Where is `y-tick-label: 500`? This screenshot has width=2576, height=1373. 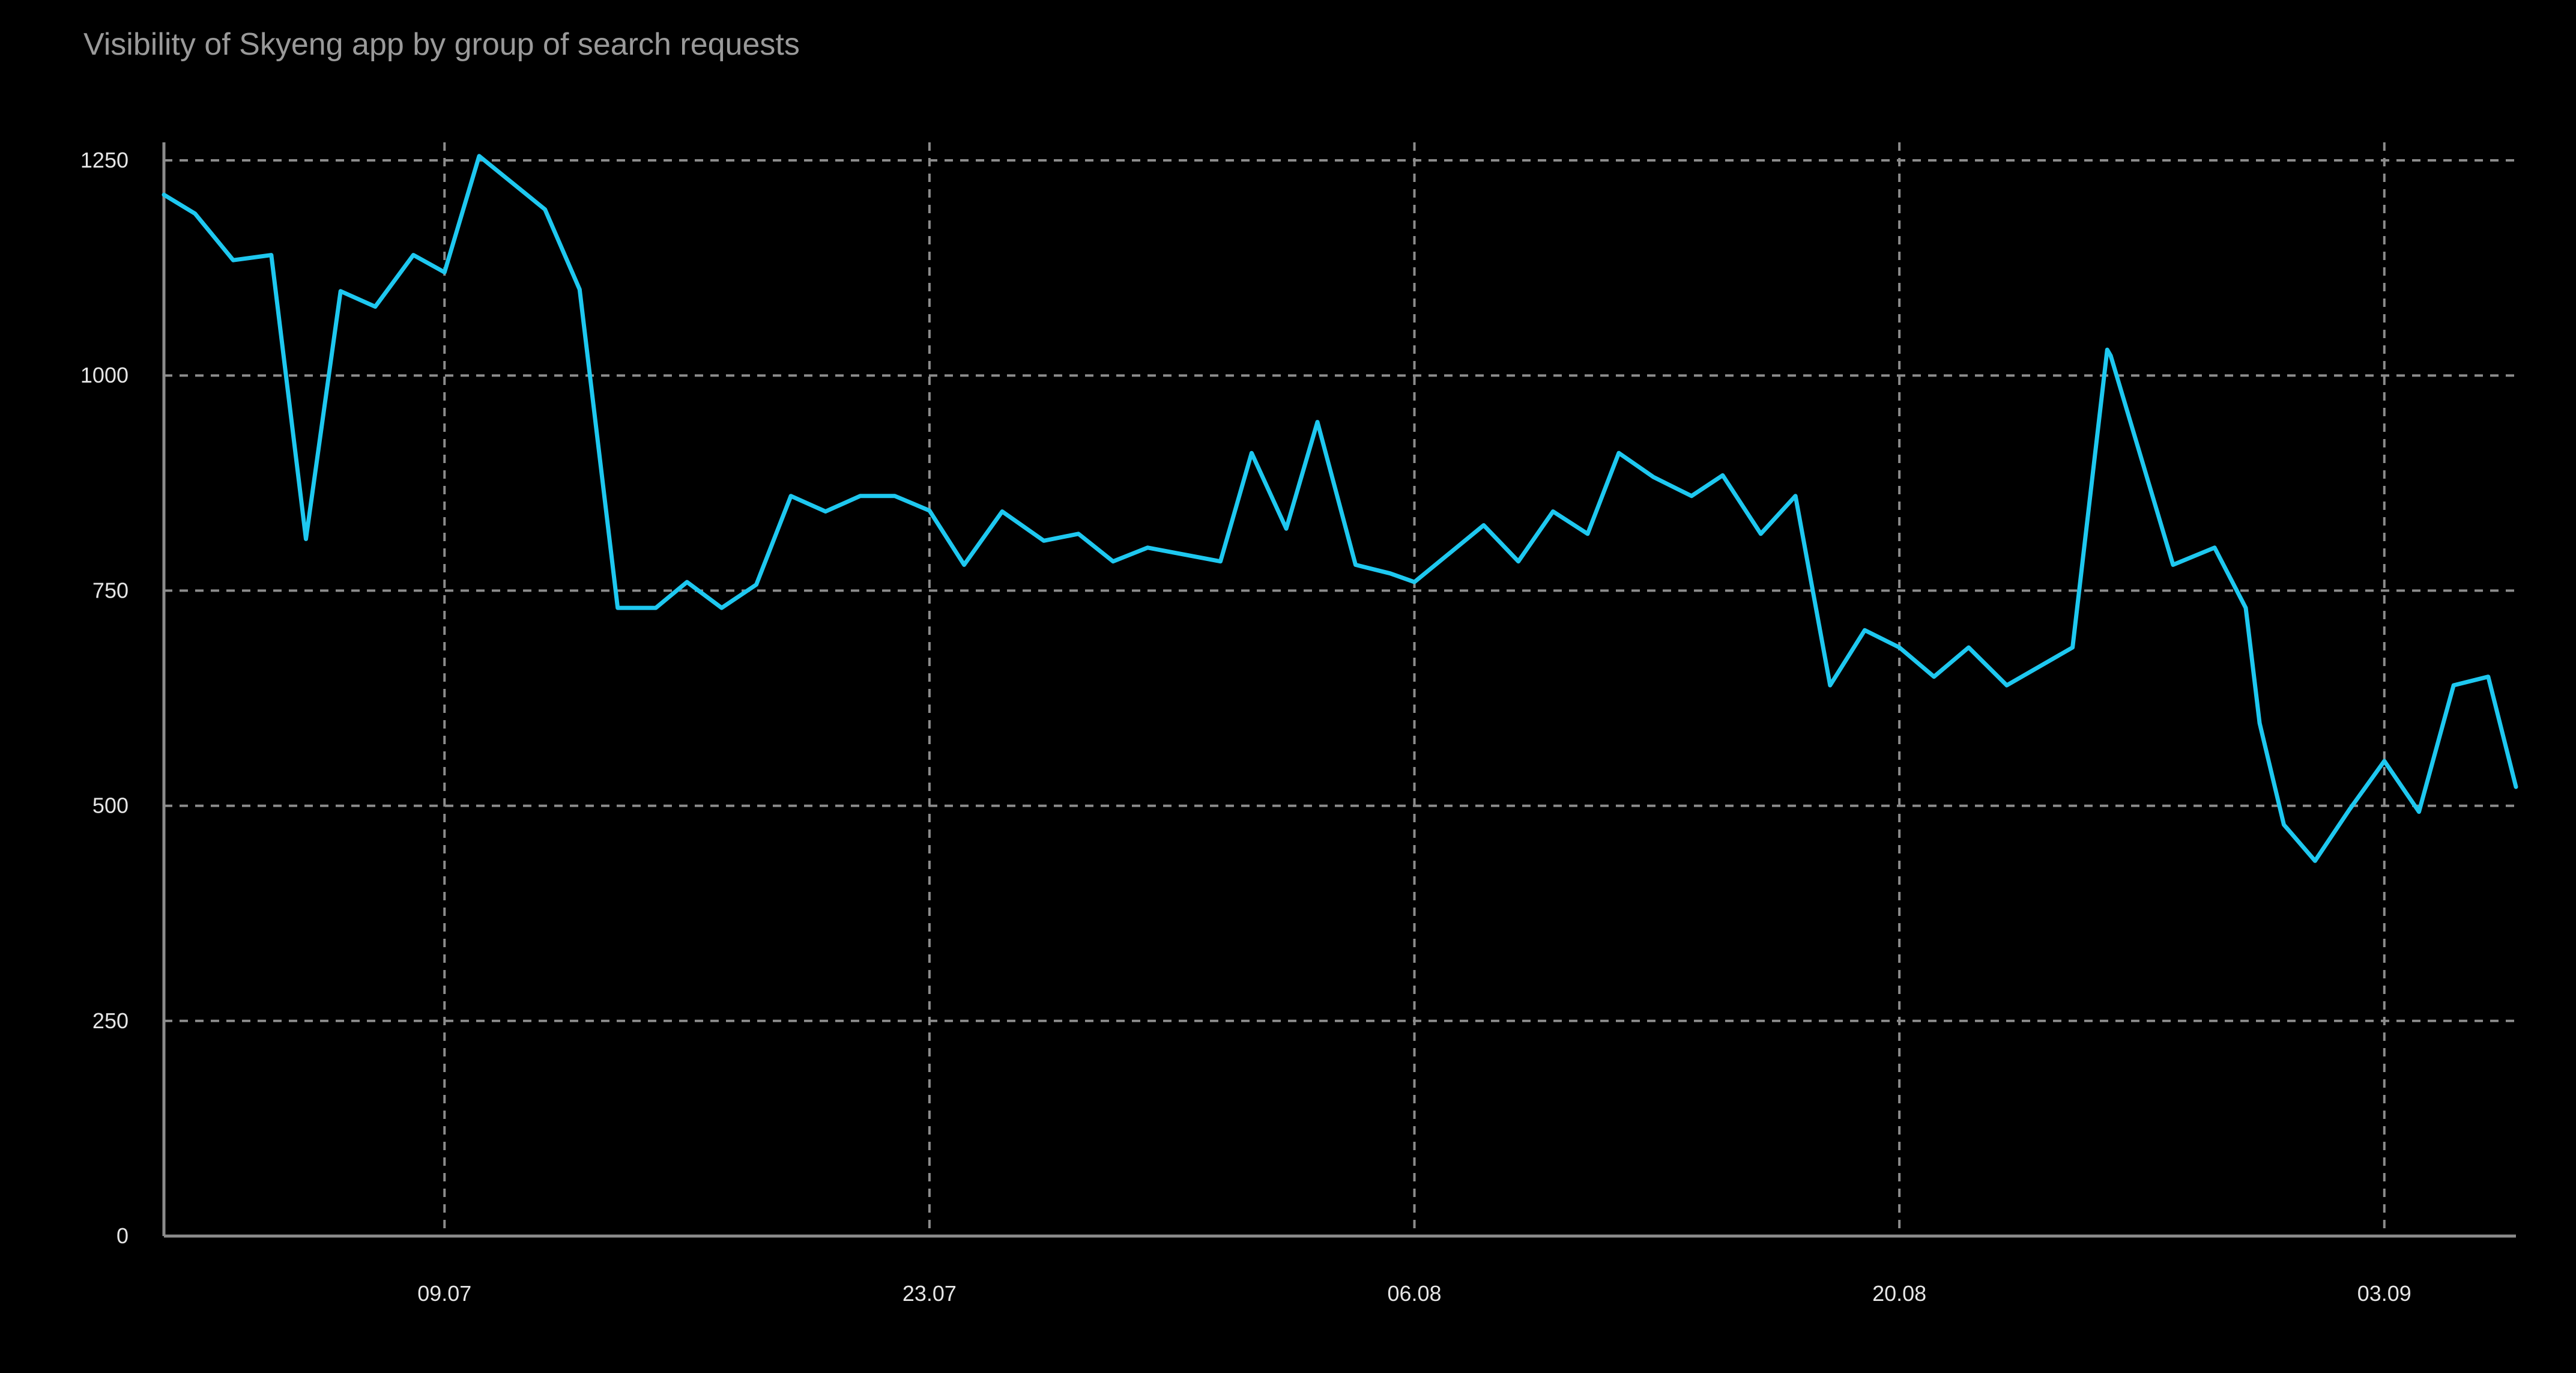
y-tick-label: 500 is located at coordinates (110, 805).